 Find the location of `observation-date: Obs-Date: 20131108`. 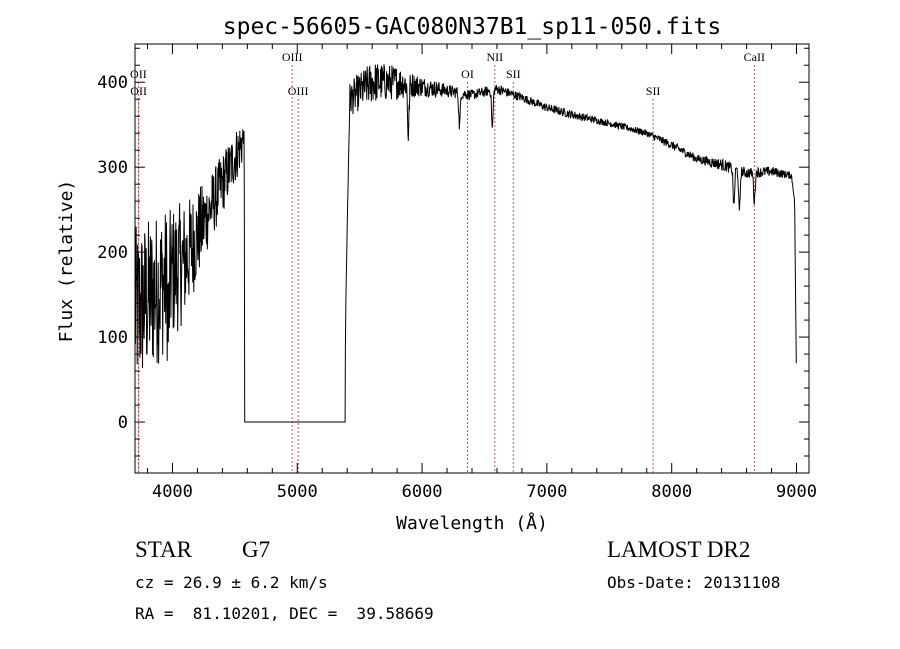

observation-date: Obs-Date: 20131108 is located at coordinates (694, 582).